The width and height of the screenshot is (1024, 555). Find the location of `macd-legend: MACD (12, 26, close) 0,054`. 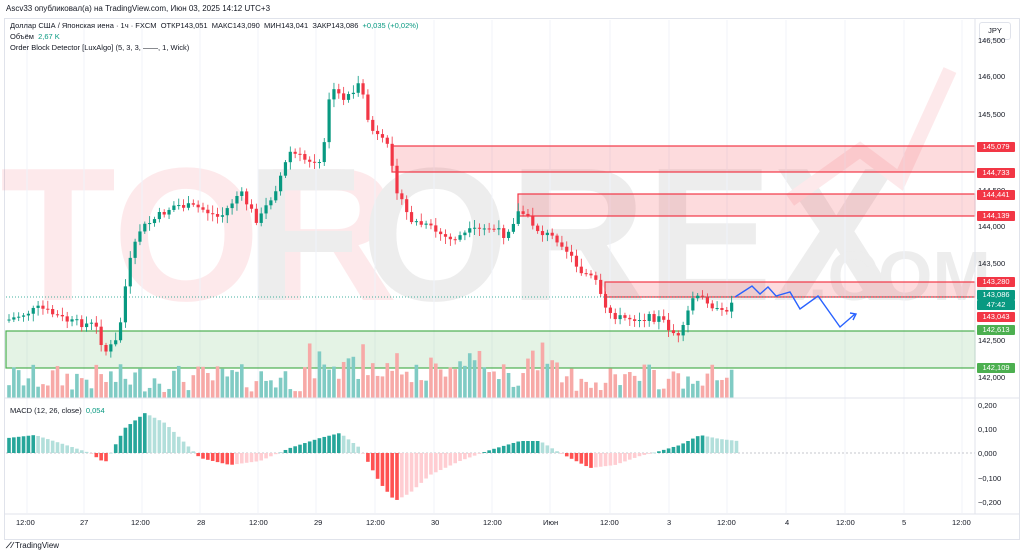

macd-legend: MACD (12, 26, close) 0,054 is located at coordinates (57, 411).